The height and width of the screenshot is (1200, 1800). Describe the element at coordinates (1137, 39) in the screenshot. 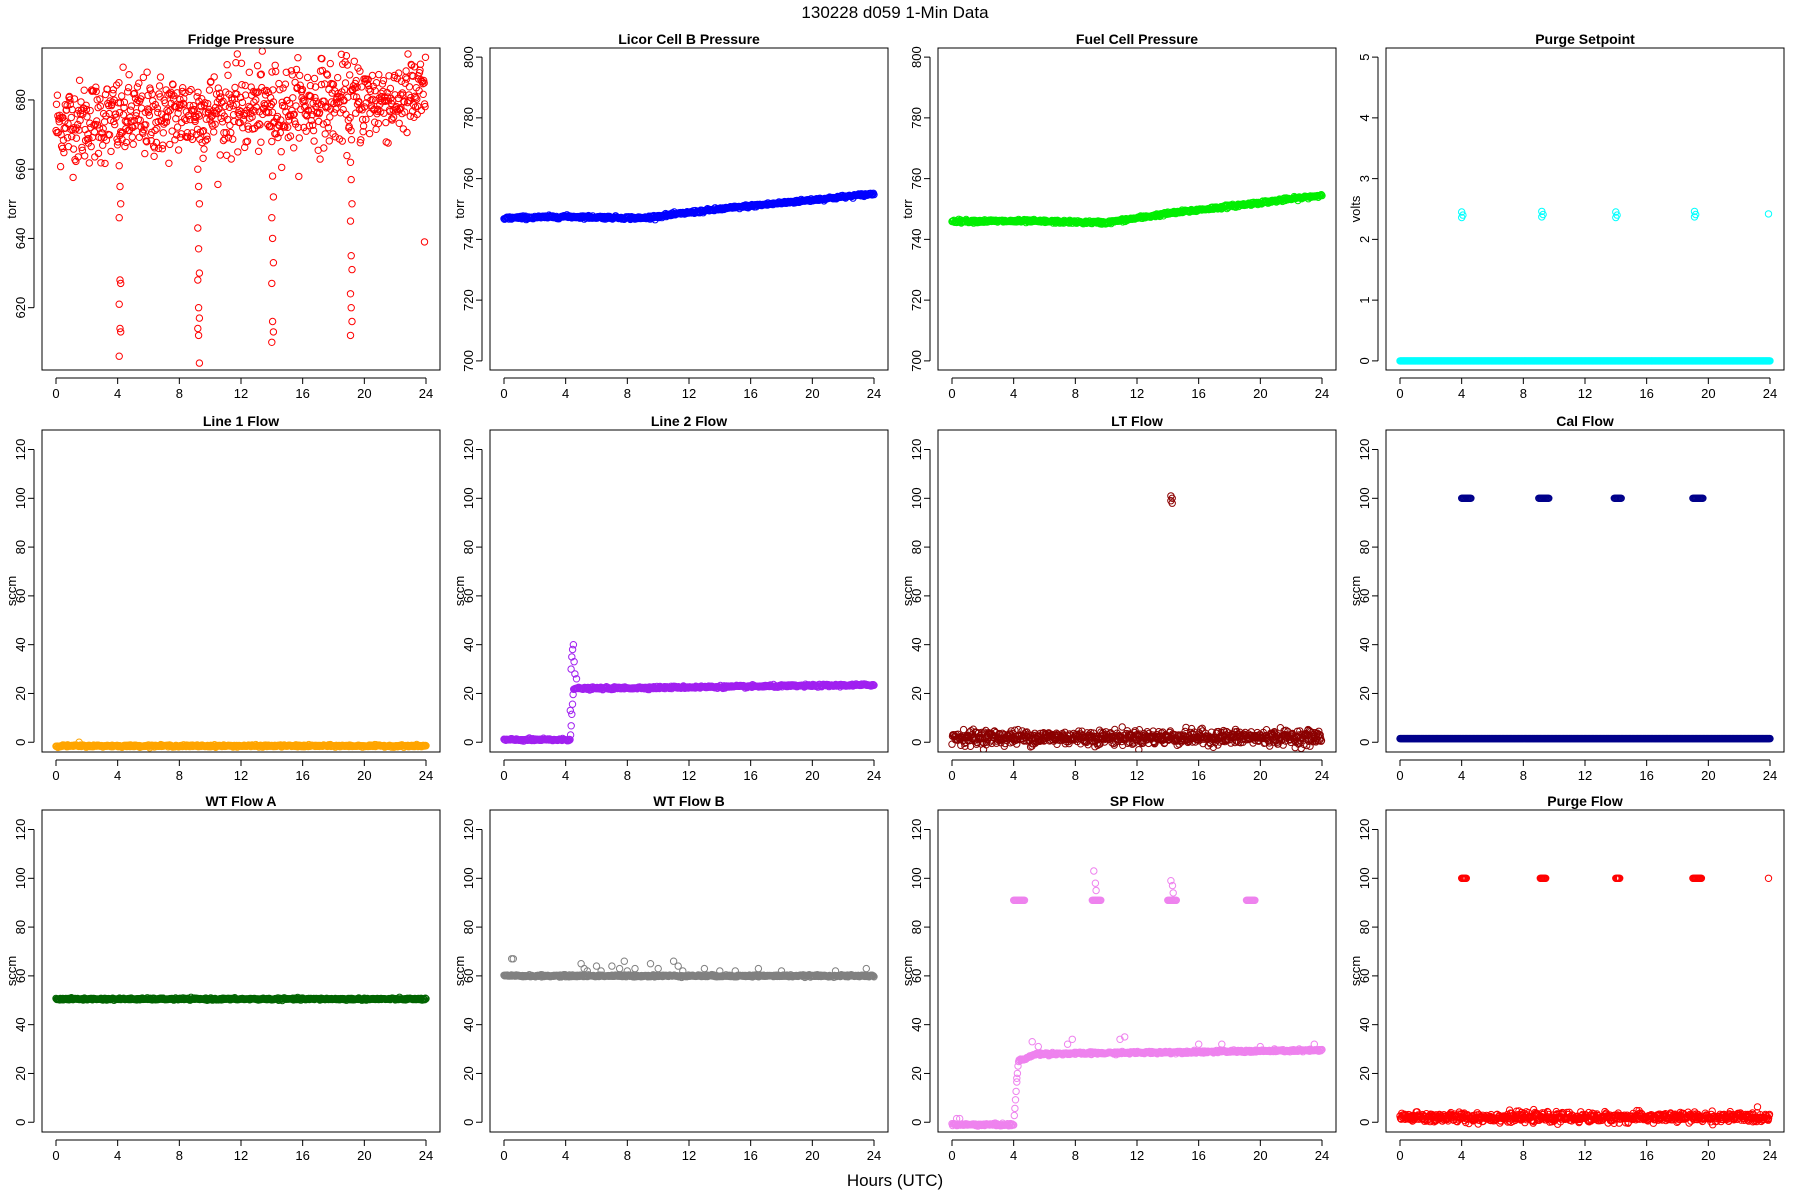

I see `panel-title: Fuel Cell Pressure` at that location.